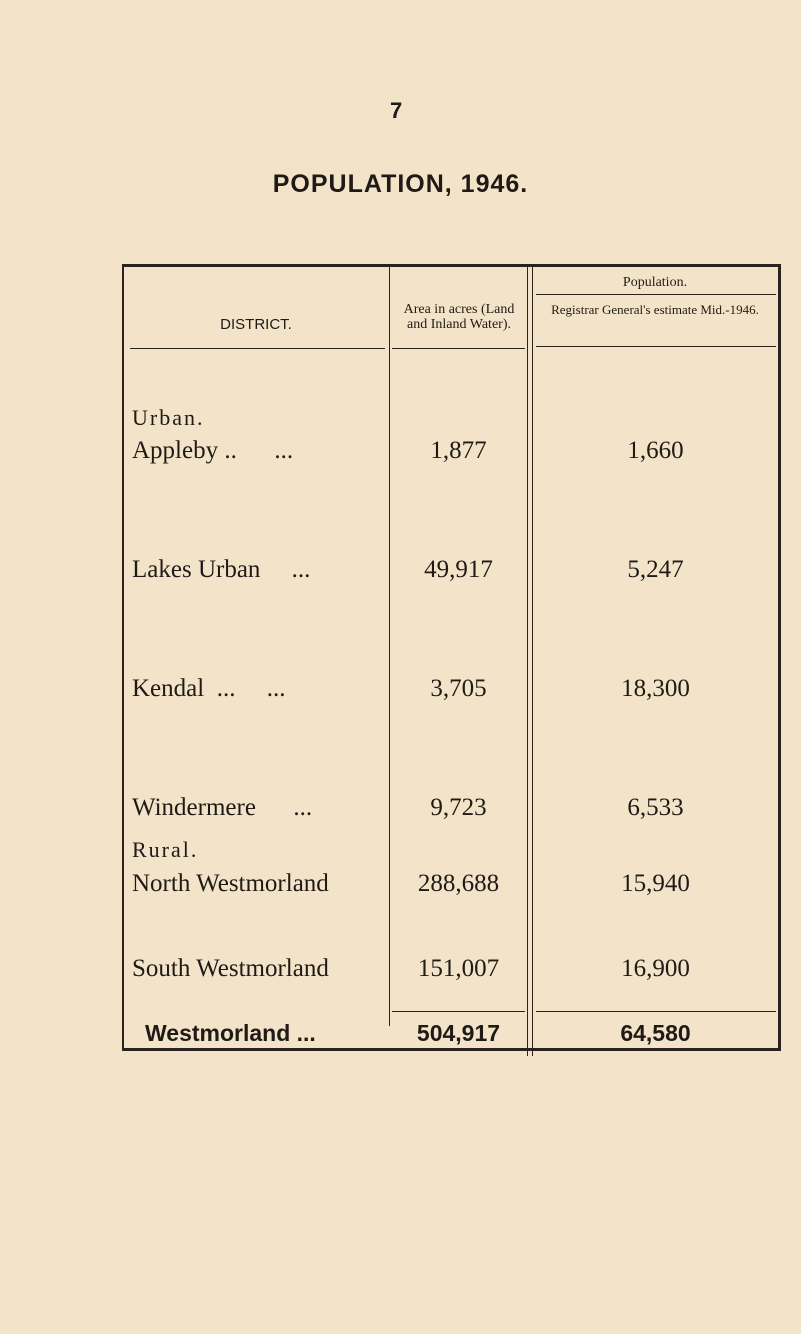 The width and height of the screenshot is (801, 1334). Describe the element at coordinates (256, 324) in the screenshot. I see `district-header: DISTRICT.` at that location.